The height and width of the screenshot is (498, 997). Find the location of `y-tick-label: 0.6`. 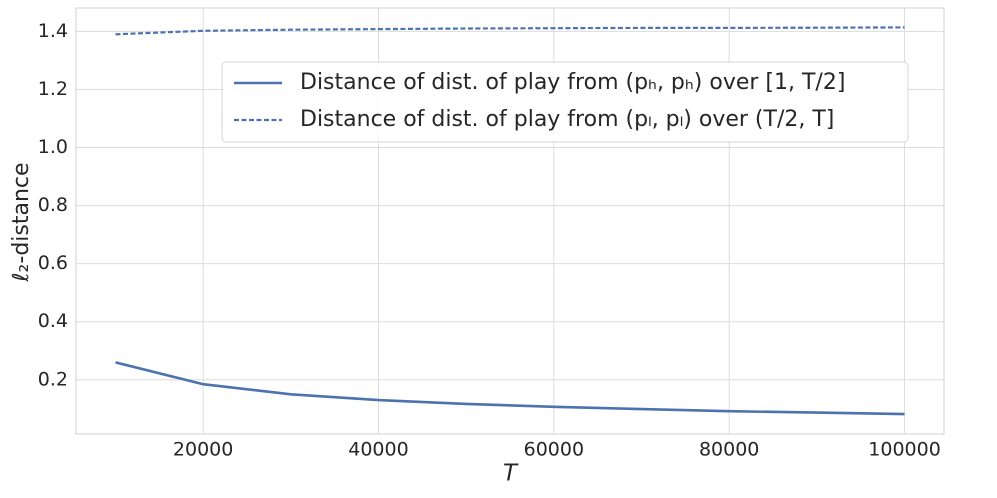

y-tick-label: 0.6 is located at coordinates (53, 263).